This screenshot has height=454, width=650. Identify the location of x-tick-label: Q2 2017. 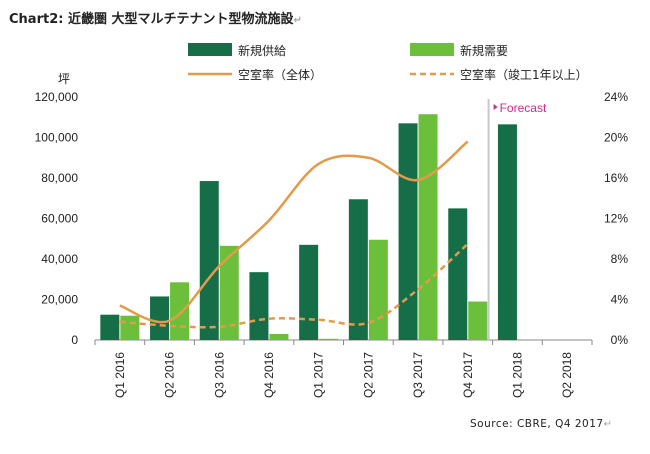
(368, 375).